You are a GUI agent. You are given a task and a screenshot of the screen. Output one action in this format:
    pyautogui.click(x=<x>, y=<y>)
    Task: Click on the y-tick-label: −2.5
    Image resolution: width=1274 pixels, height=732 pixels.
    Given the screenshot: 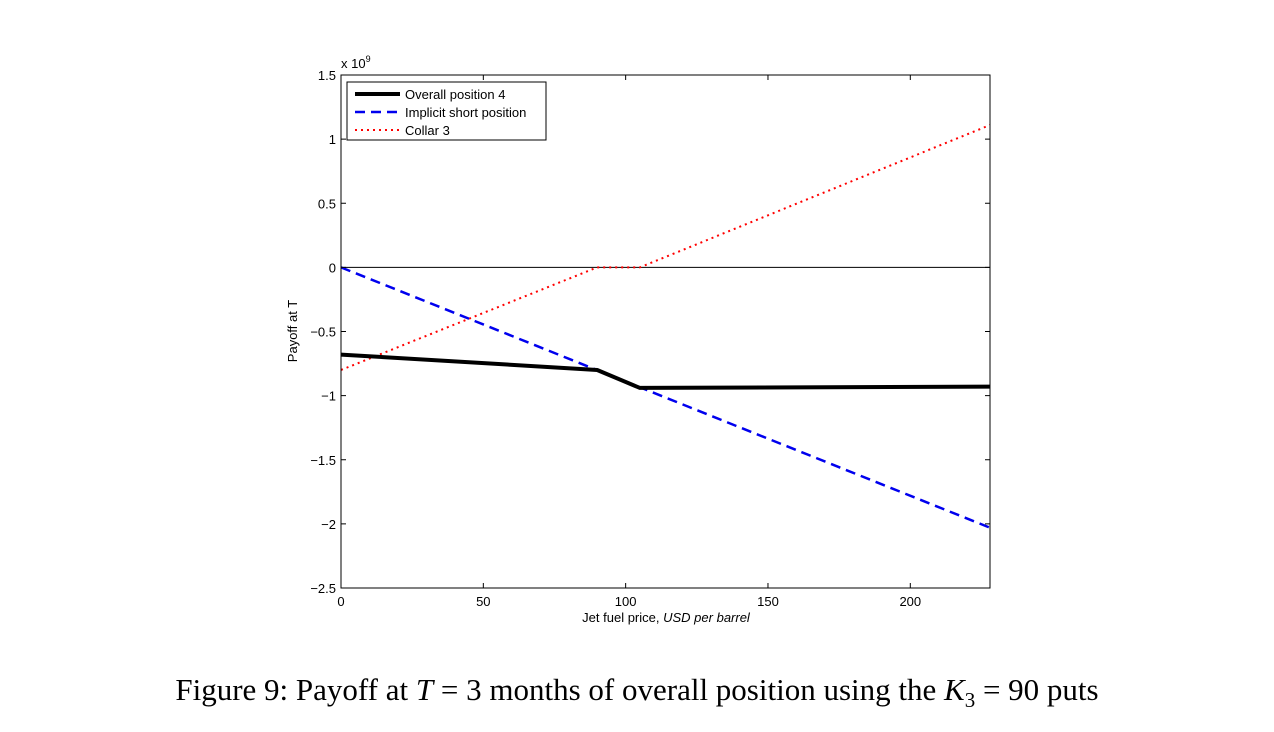 What is the action you would take?
    pyautogui.click(x=323, y=588)
    